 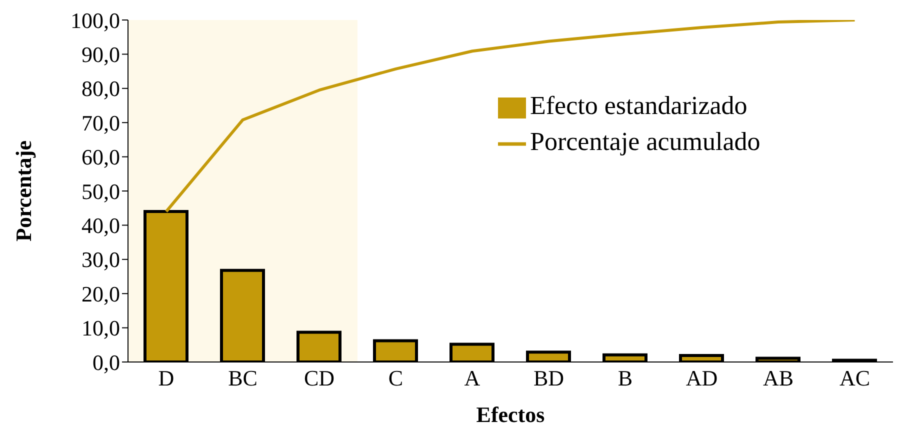 What do you see at coordinates (625, 378) in the screenshot?
I see `x-tick-label: B` at bounding box center [625, 378].